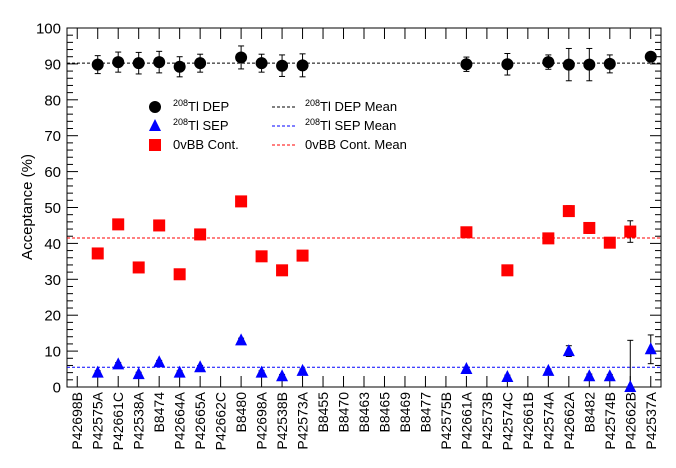  I want to click on x-tick-label: B8455, so click(323, 412).